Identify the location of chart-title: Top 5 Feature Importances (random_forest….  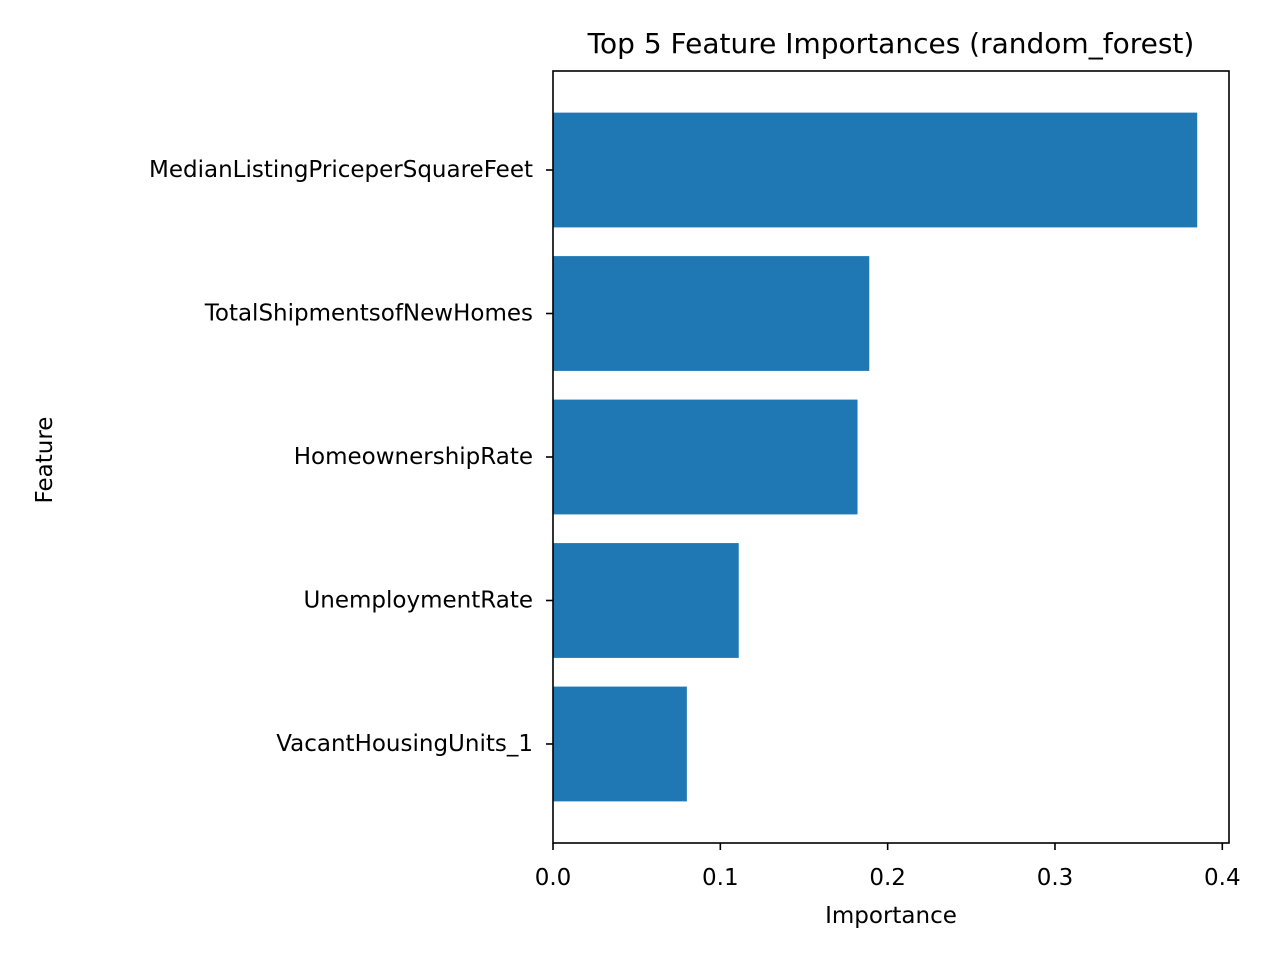
(891, 43).